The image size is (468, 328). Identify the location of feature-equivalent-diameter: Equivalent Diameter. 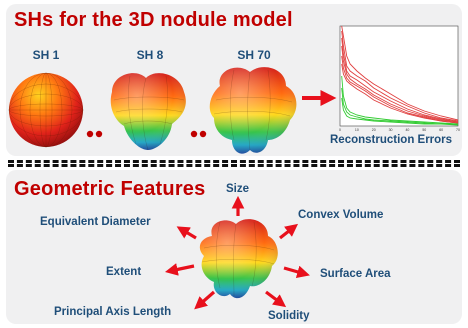
(95, 222).